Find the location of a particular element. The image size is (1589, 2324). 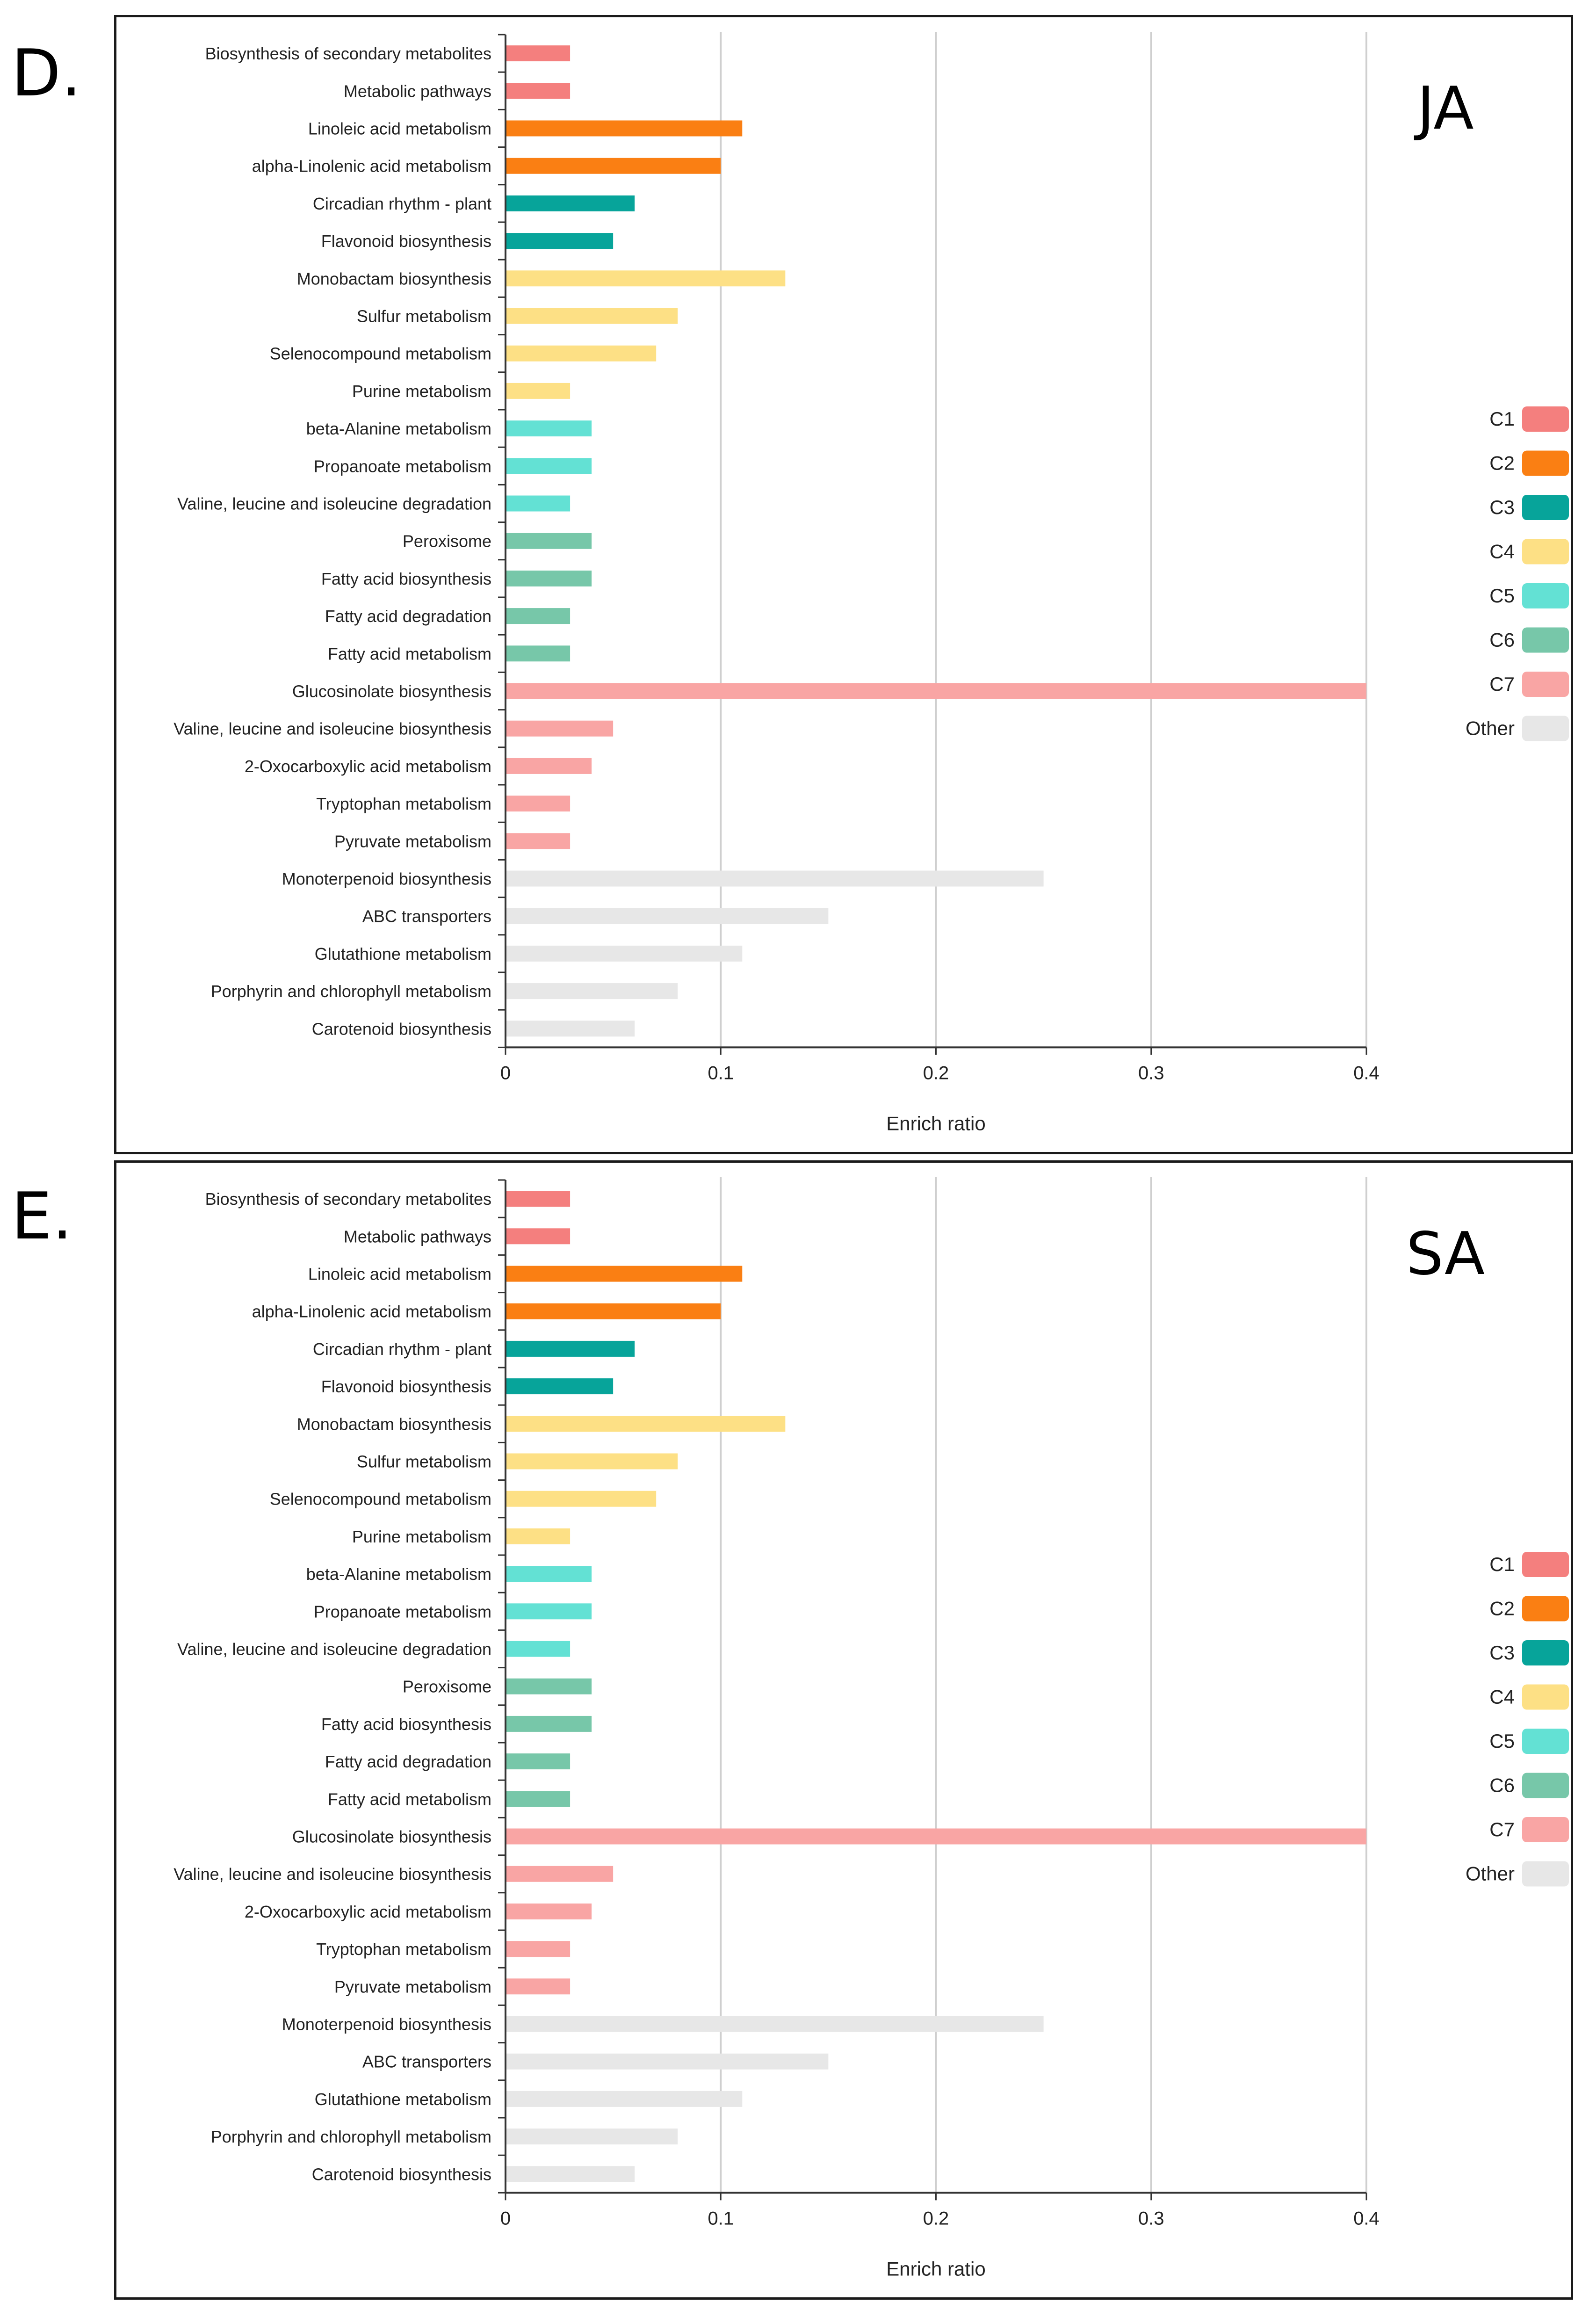

category-label: alpha-Linolenic acid metabolism is located at coordinates (371, 166).